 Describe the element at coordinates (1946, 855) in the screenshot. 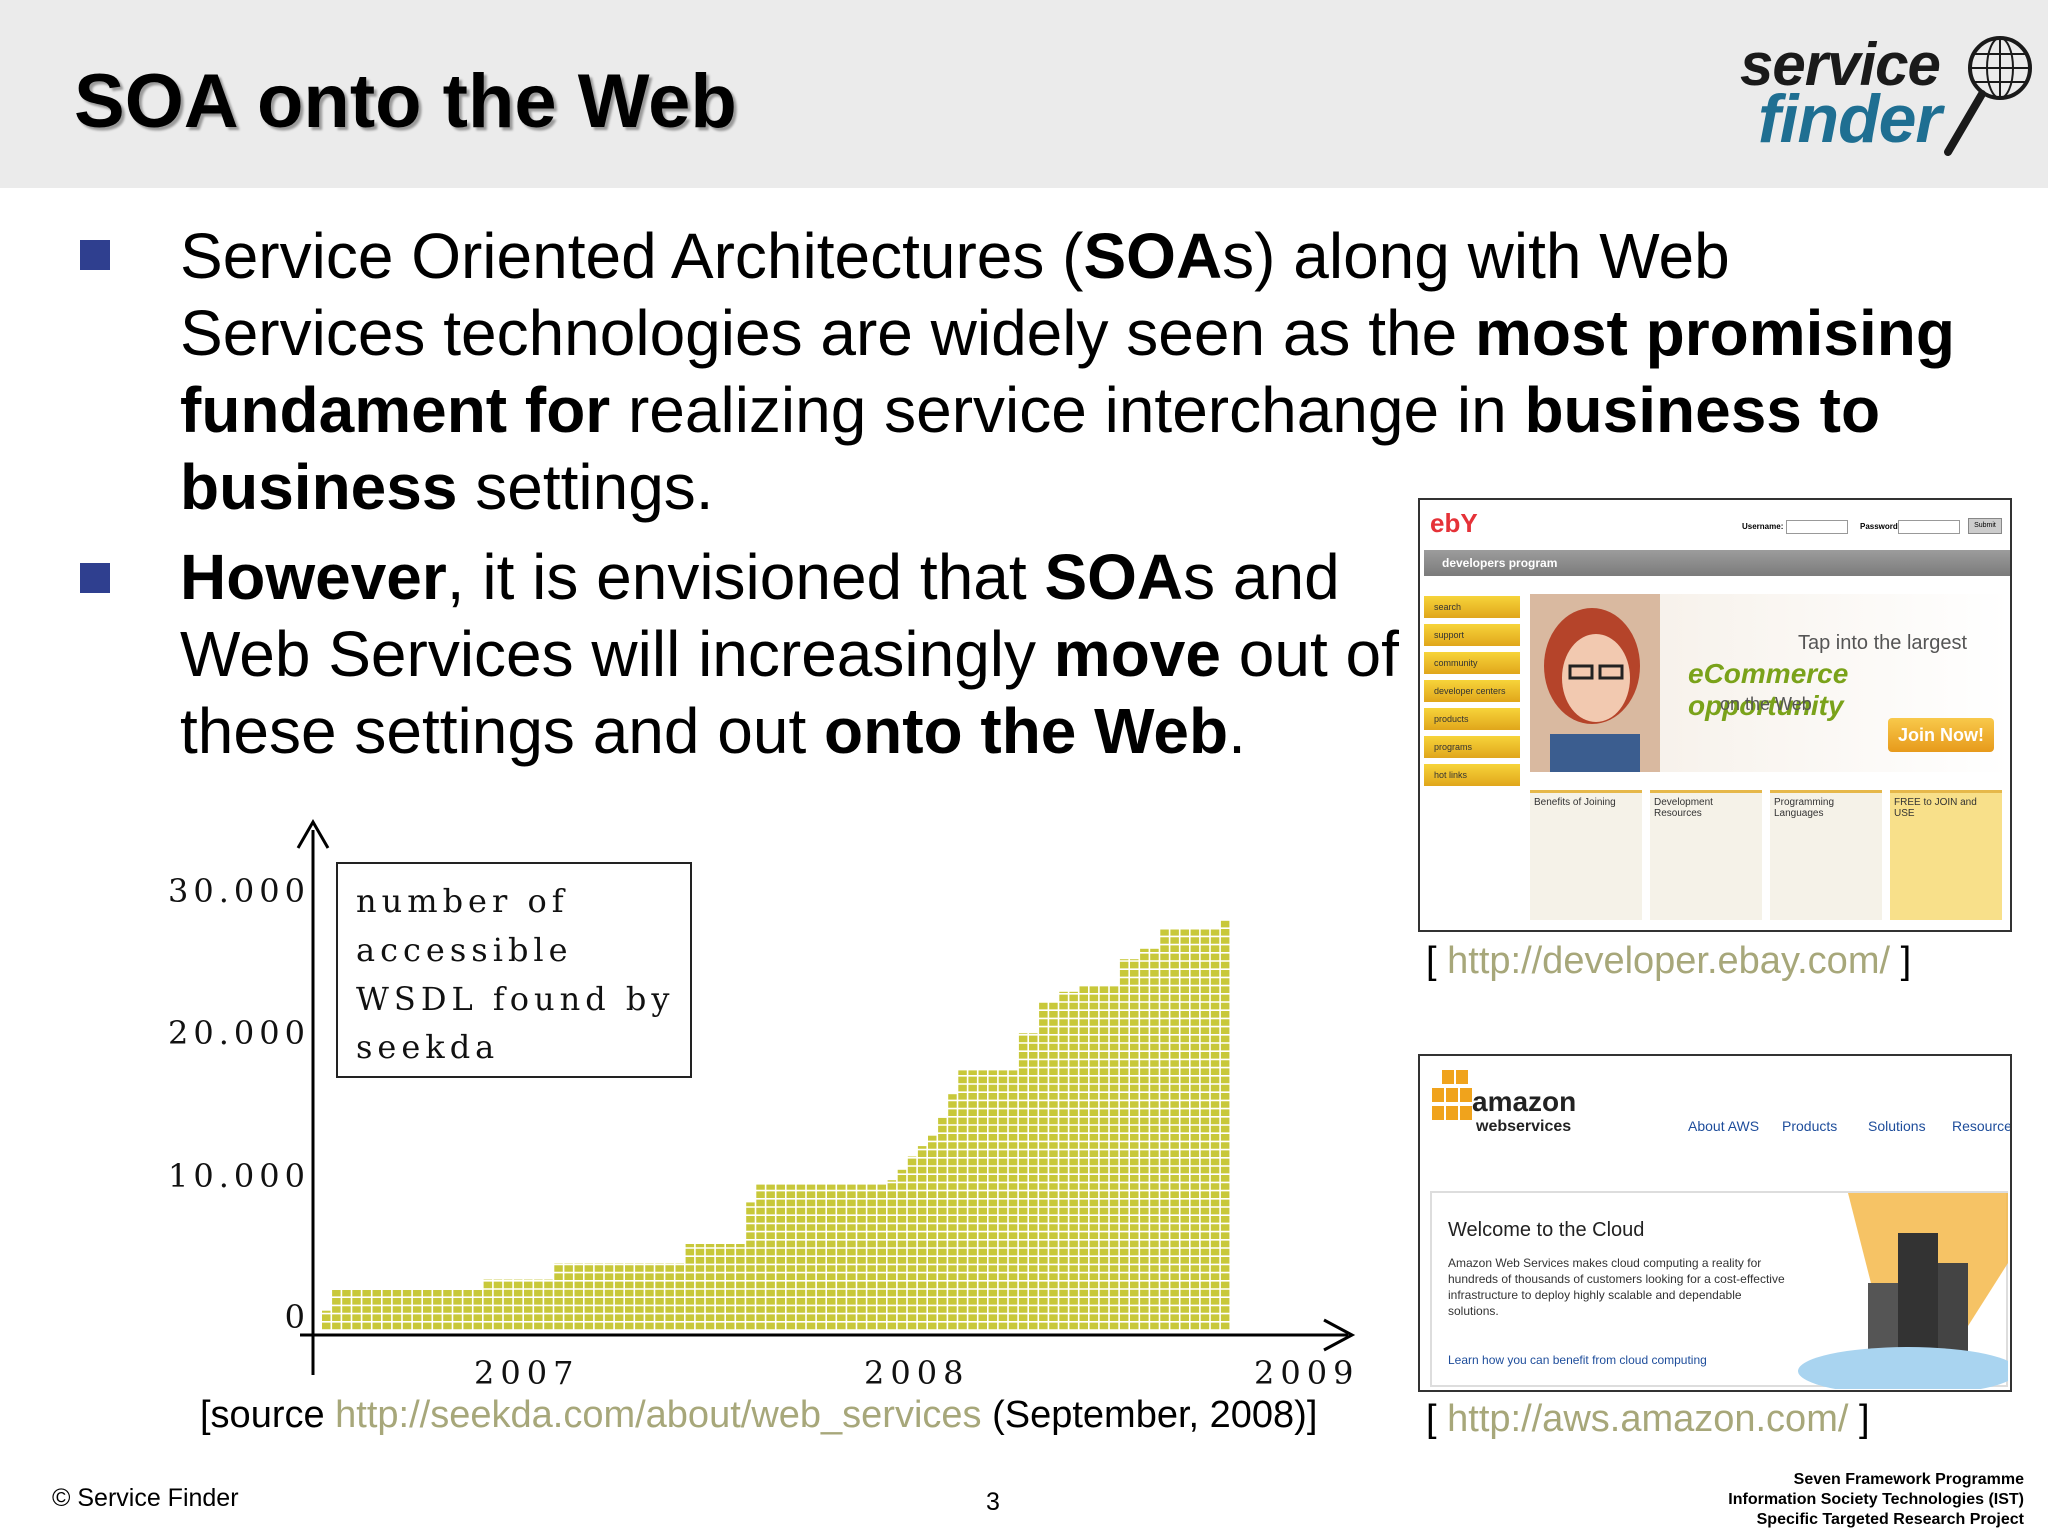

I see `ebay-col: FREE to JOIN and USE` at that location.